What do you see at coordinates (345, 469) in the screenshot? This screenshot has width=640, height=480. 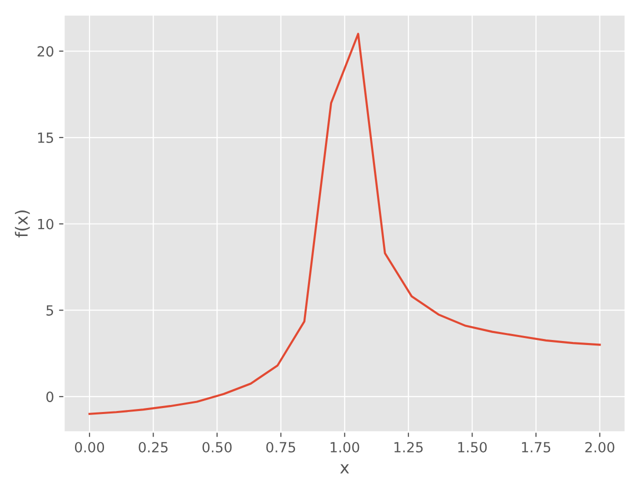 I see `x-axis-title: x` at bounding box center [345, 469].